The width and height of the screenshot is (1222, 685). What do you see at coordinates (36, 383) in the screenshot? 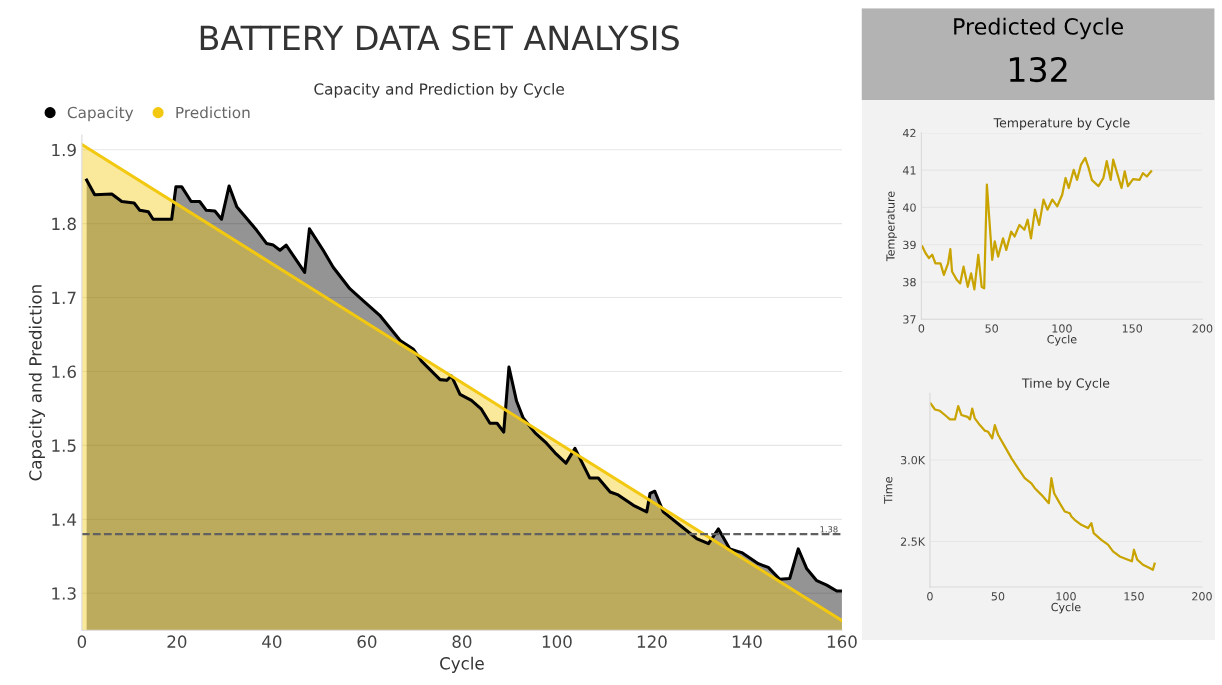
I see `y-axis-title: Capacity and Prediction` at bounding box center [36, 383].